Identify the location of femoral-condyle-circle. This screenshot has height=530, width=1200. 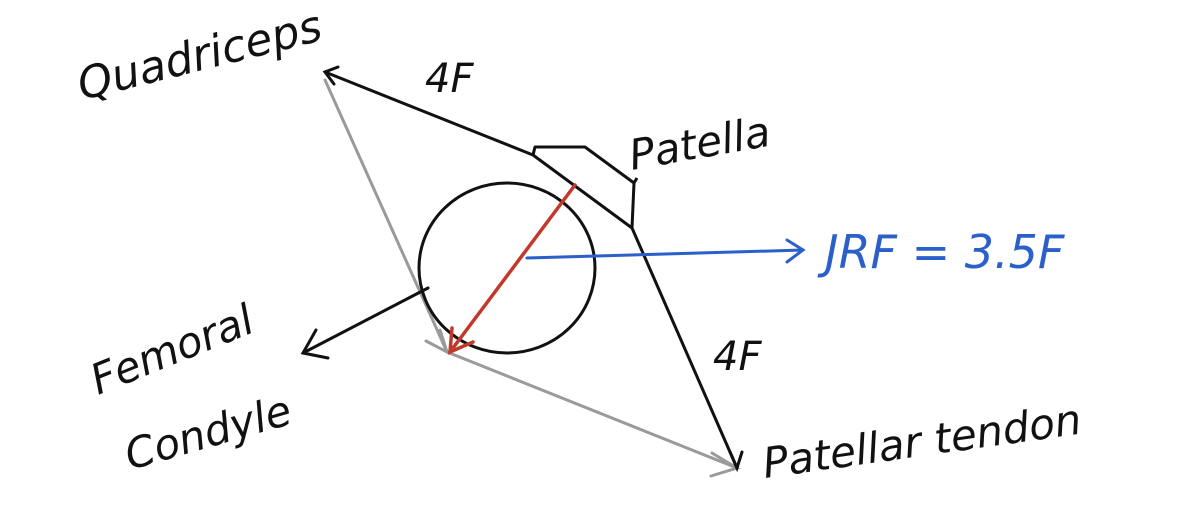
(507, 268).